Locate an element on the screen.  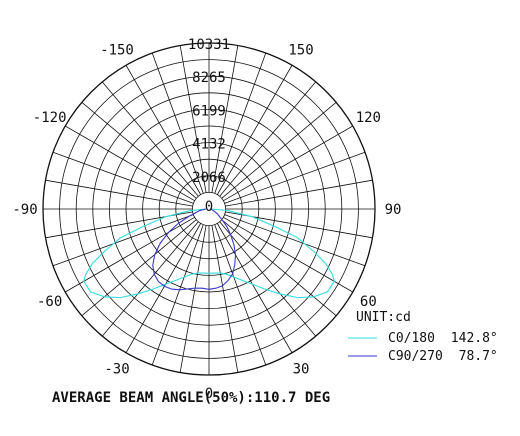
angle-tick-label: 30 is located at coordinates (301, 369).